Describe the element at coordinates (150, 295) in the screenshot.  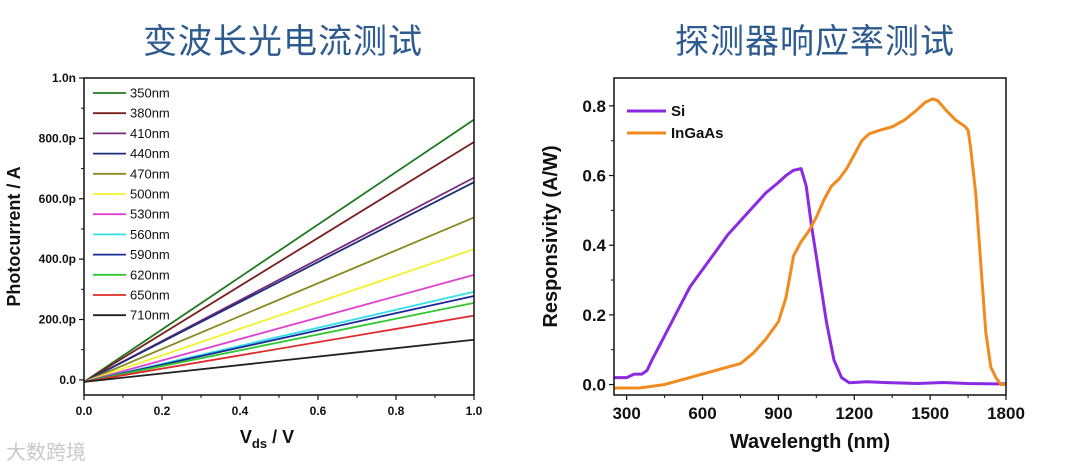
I see `legend-label-650nm: 650nm` at that location.